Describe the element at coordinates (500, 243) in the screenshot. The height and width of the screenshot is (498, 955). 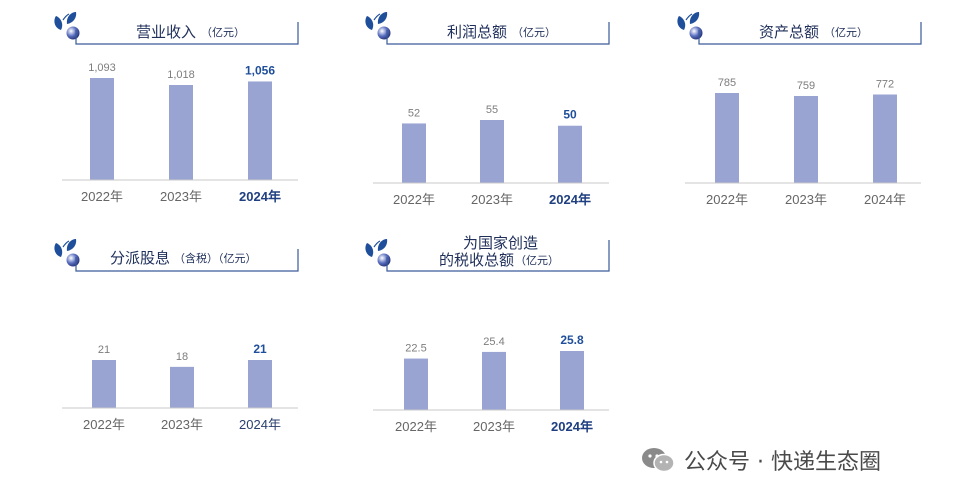
I see `chart-title-line1: 为国家创造` at that location.